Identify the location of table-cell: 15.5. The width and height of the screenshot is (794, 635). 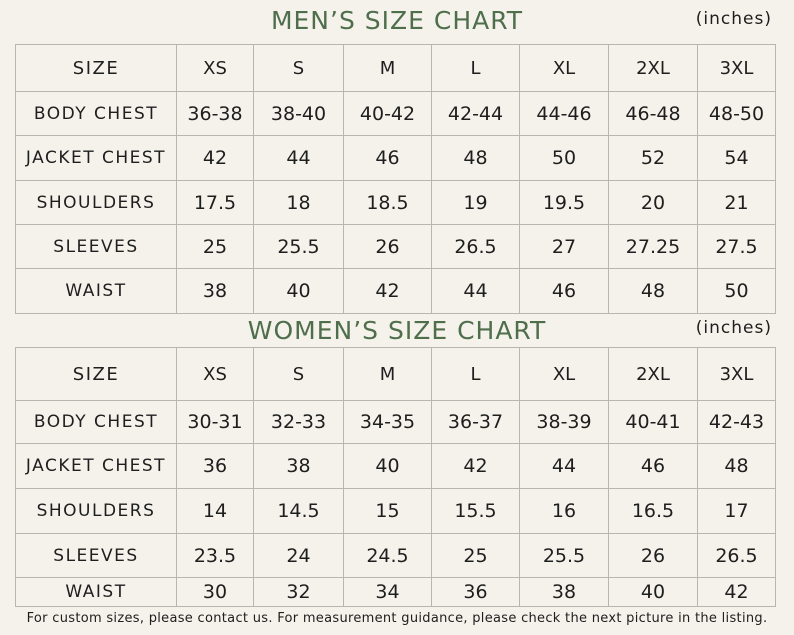
(475, 511).